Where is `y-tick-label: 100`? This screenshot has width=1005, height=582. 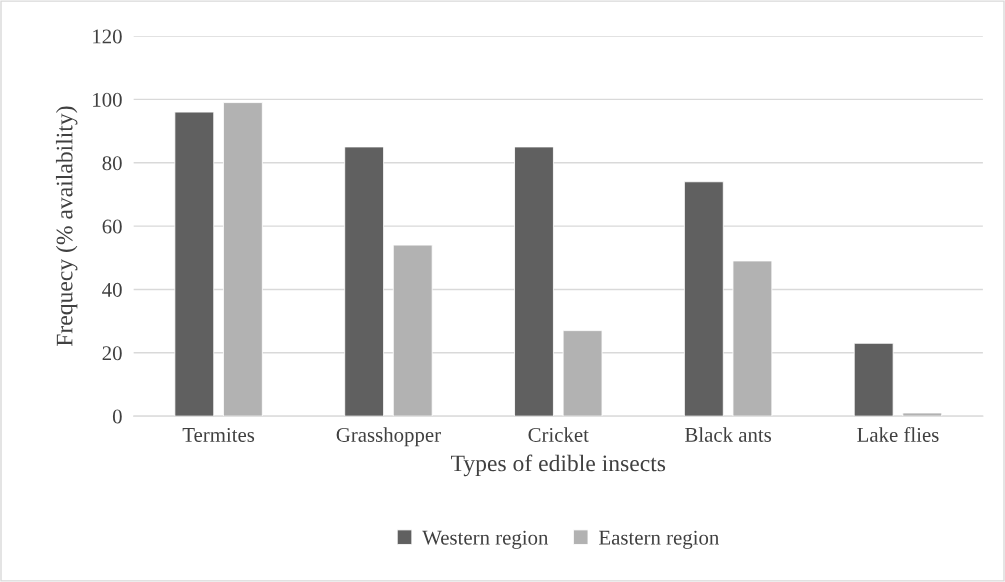
y-tick-label: 100 is located at coordinates (107, 99).